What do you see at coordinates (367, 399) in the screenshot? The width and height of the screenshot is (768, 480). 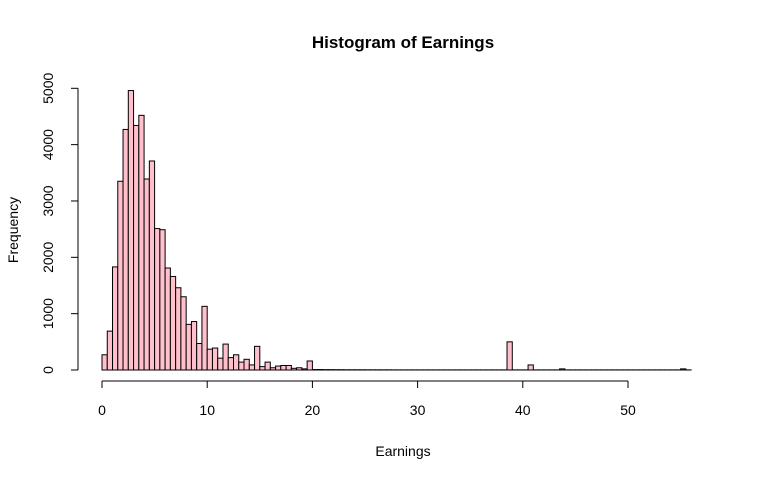 I see `x-axis: 0 10 20 30 40 50` at bounding box center [367, 399].